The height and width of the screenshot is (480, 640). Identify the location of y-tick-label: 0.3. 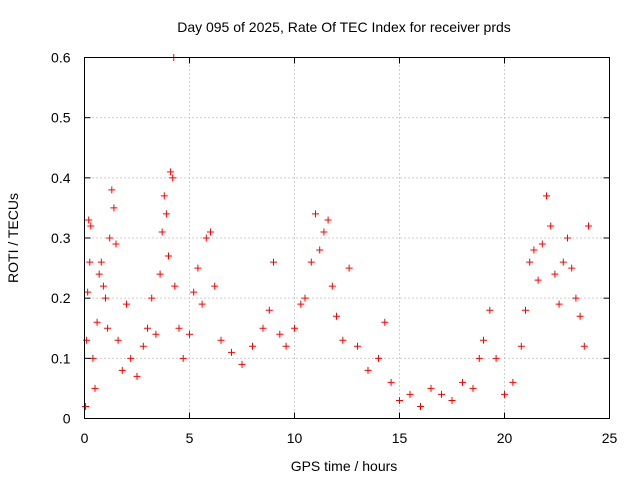
(61, 238).